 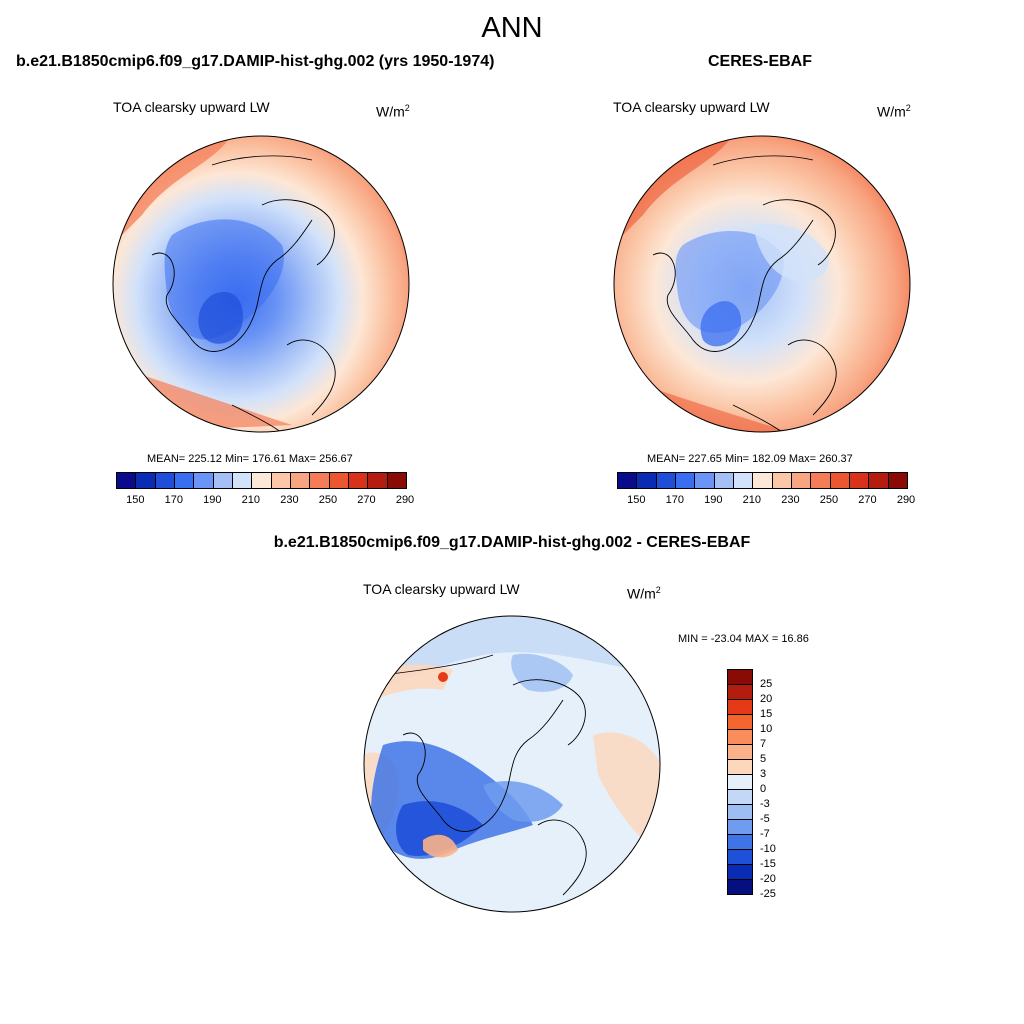 What do you see at coordinates (894, 111) in the screenshot?
I see `right-units-label: W/m2` at bounding box center [894, 111].